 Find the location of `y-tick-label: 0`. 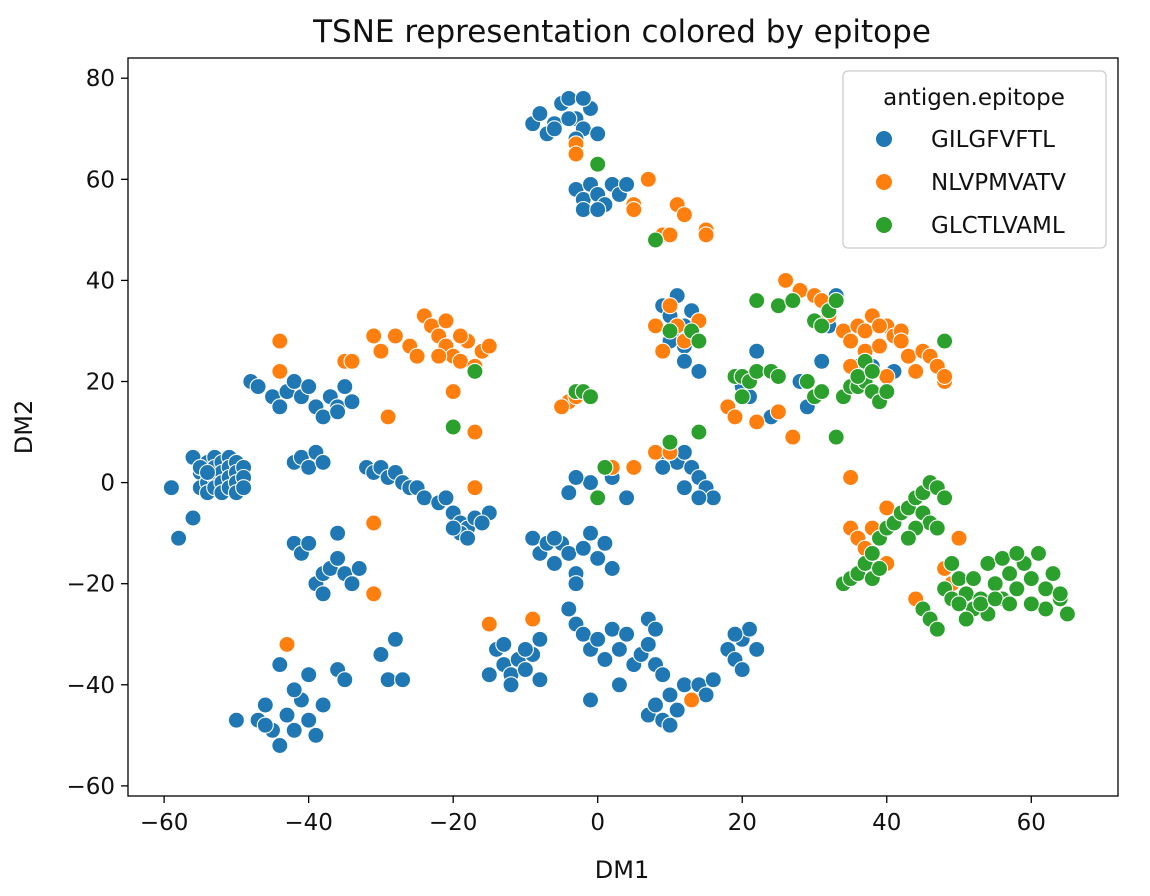

y-tick-label: 0 is located at coordinates (107, 484).